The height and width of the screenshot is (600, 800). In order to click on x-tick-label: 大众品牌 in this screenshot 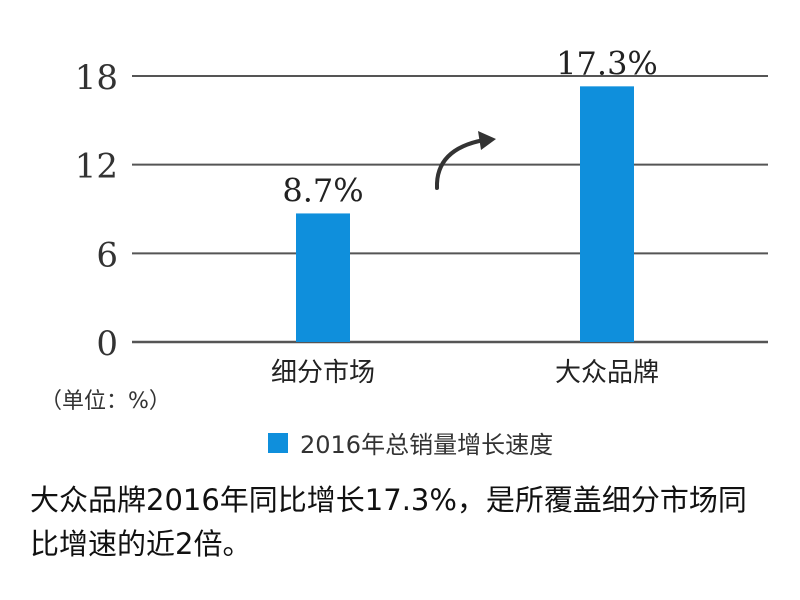, I will do `click(607, 373)`.